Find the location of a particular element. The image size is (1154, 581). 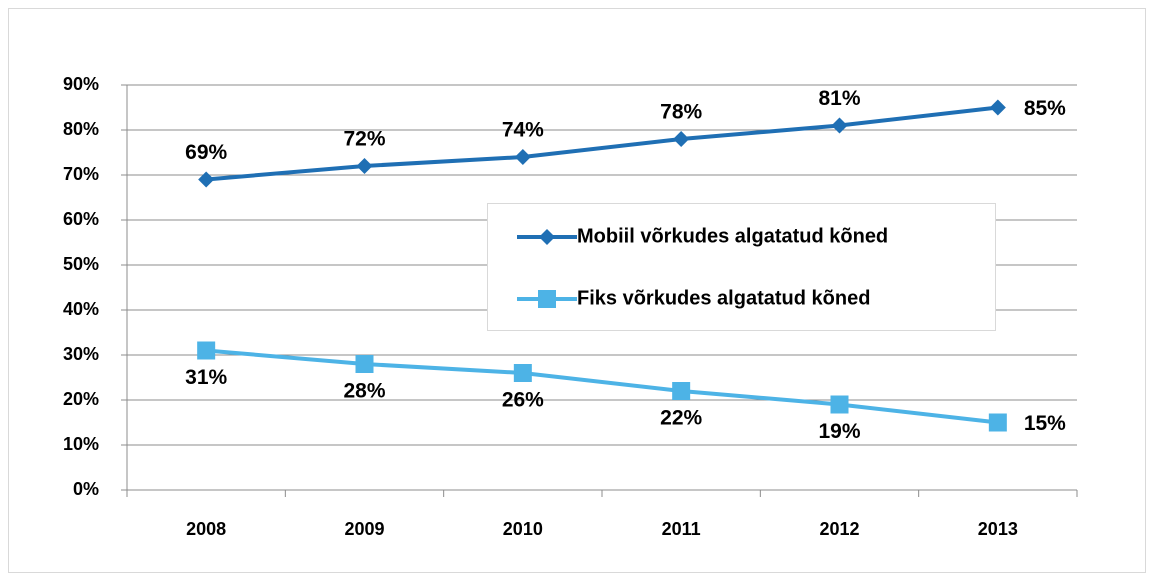

data-label: 19% is located at coordinates (839, 431).